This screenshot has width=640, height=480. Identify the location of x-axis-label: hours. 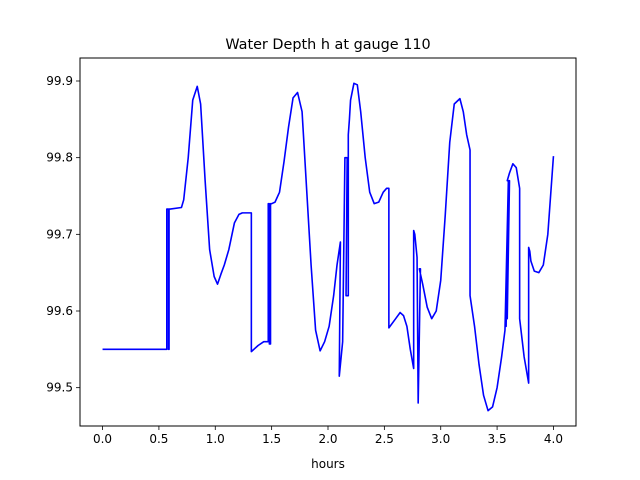
(328, 464).